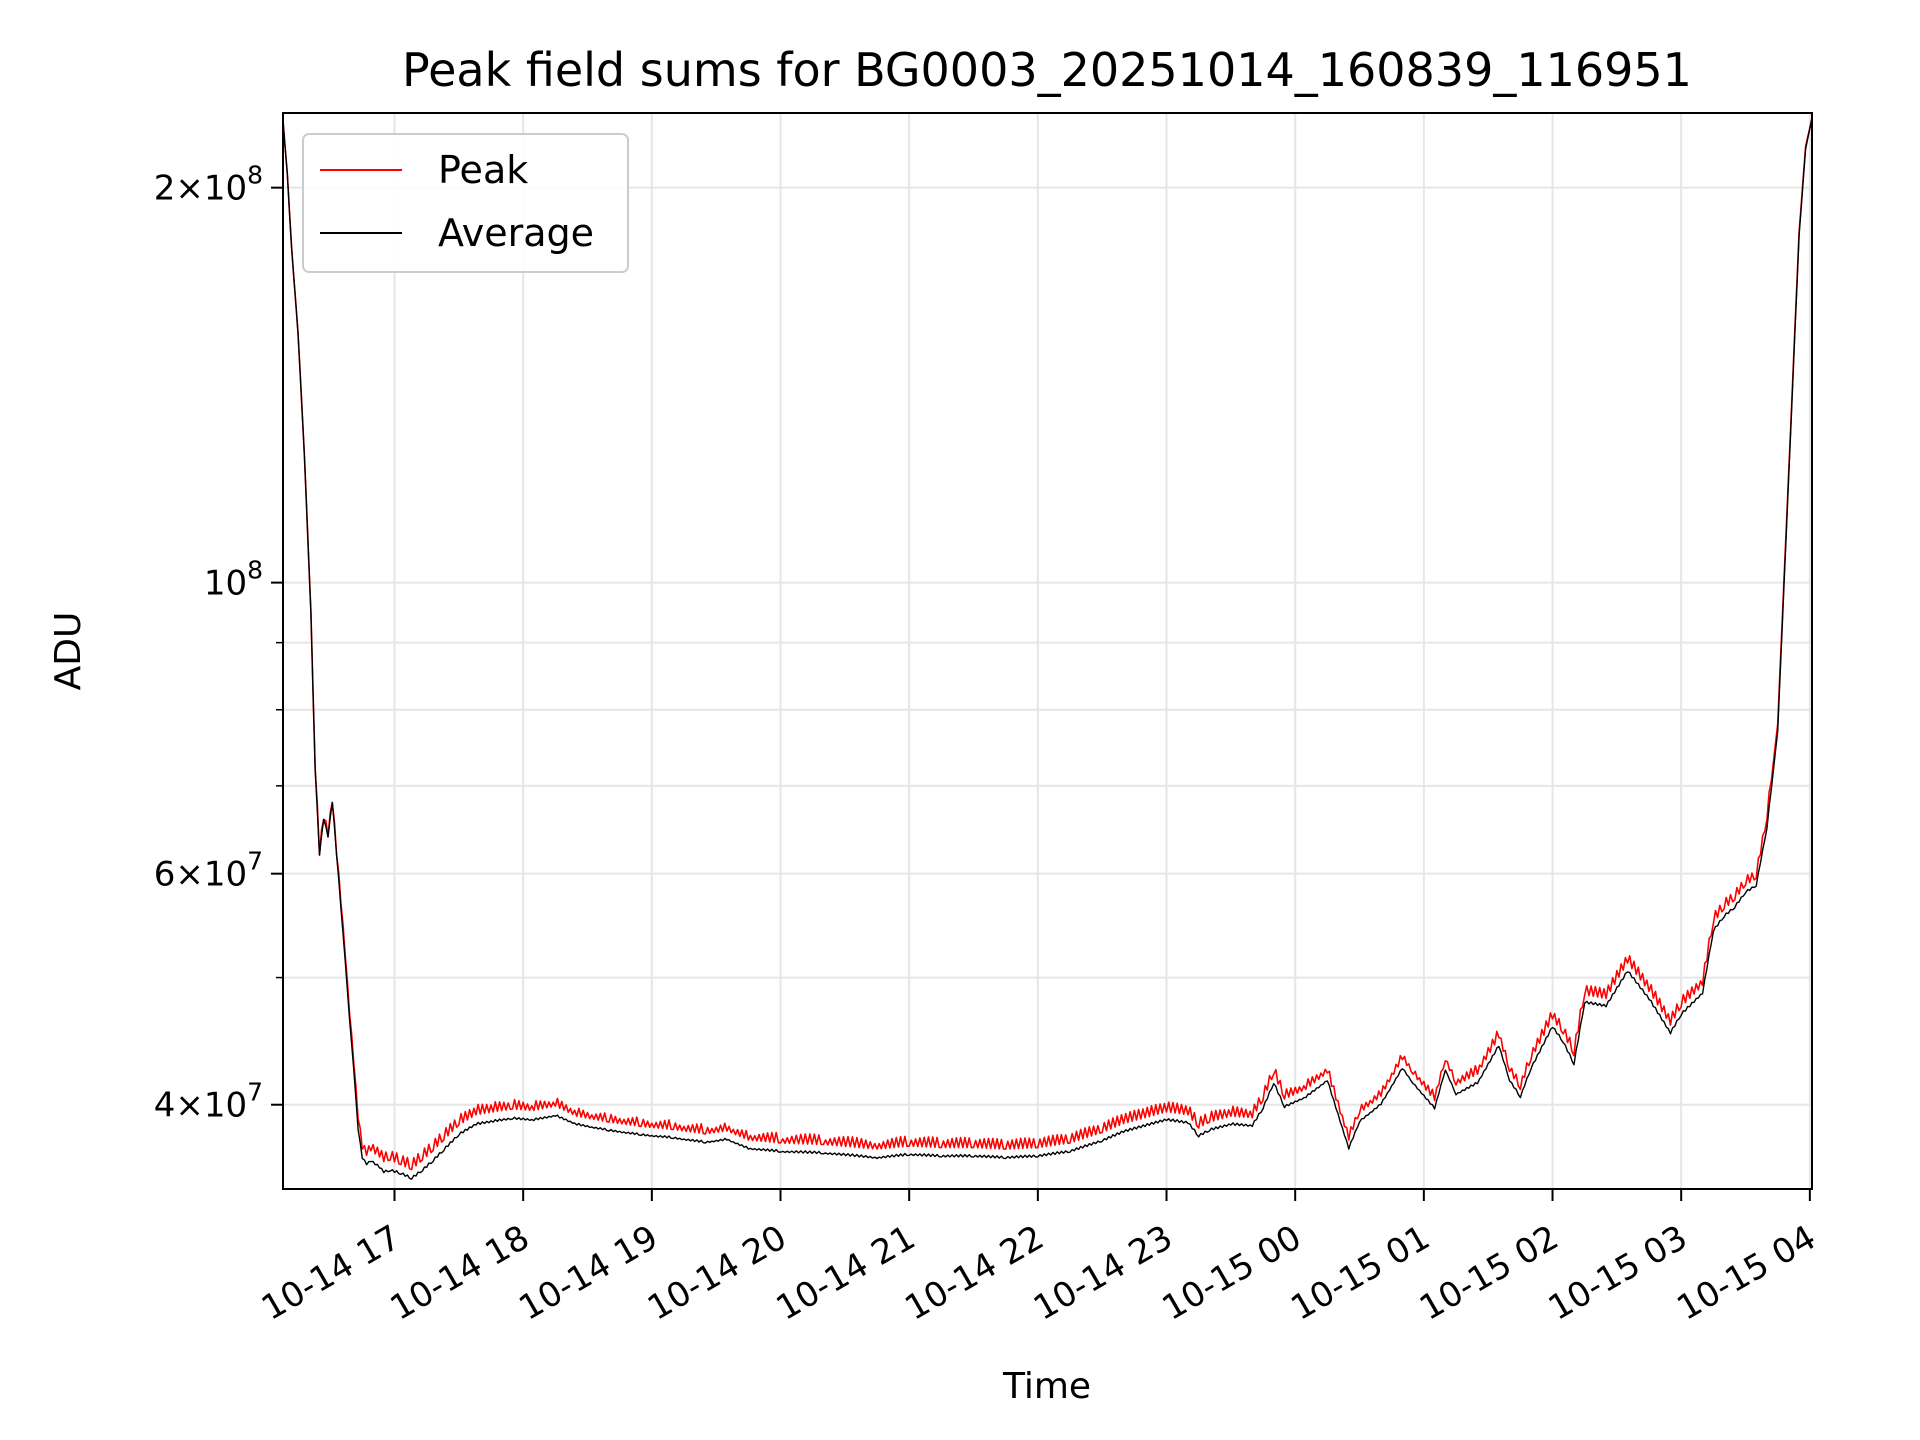  I want to click on y-tick-label: 6×107, so click(208, 871).